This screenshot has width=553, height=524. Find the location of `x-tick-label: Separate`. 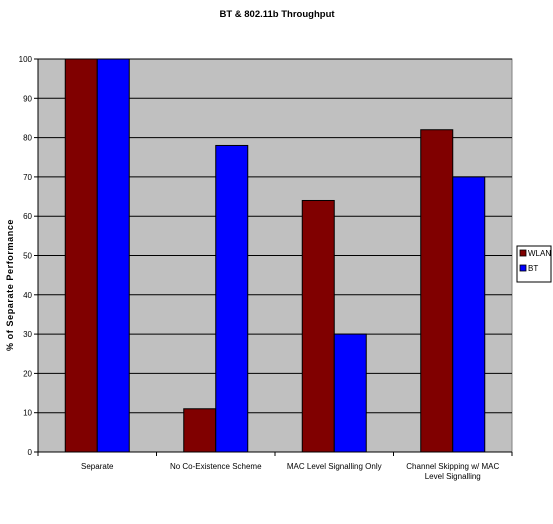

x-tick-label: Separate is located at coordinates (97, 466).